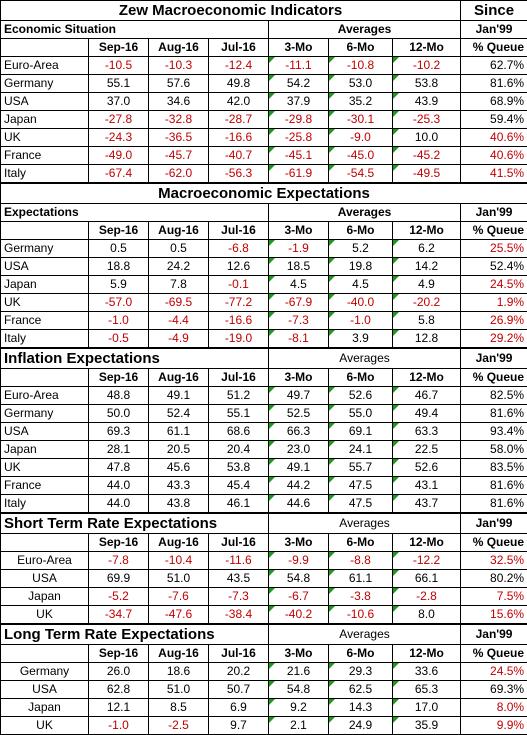 Image resolution: width=527 pixels, height=735 pixels. I want to click on value-cell: 9.2, so click(299, 708).